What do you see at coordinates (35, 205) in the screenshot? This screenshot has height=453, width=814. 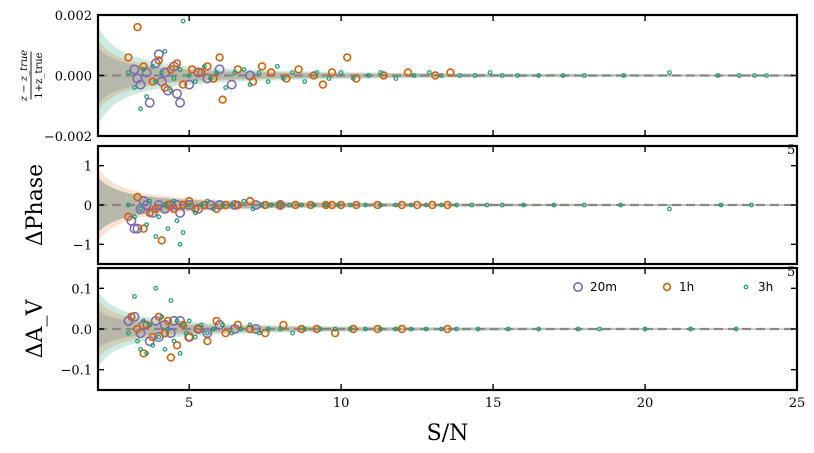 I see `ylabel-phase: ΔPhase` at bounding box center [35, 205].